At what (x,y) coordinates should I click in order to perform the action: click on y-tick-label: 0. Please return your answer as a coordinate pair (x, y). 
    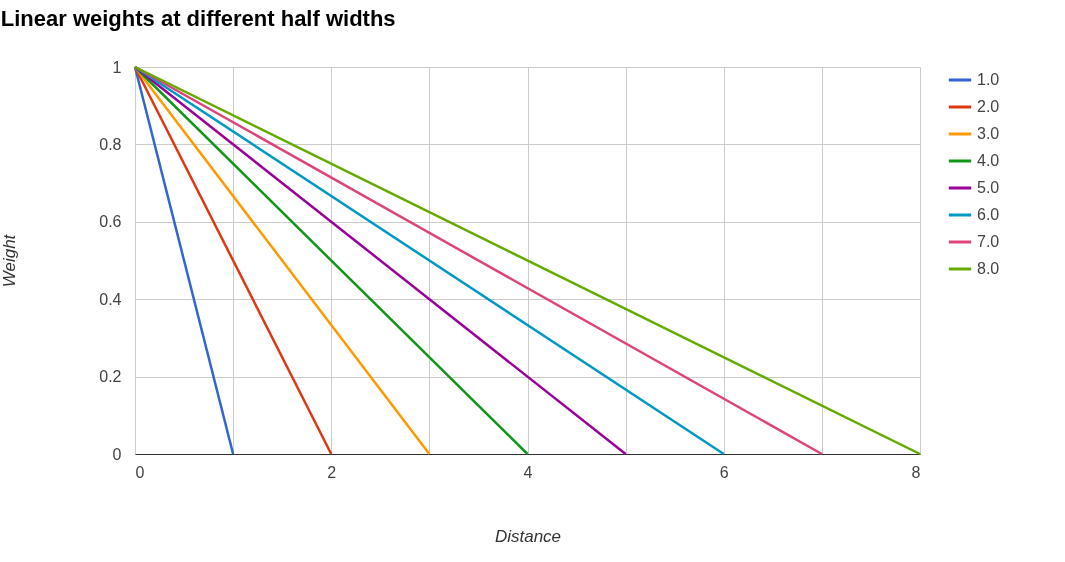
    Looking at the image, I should click on (117, 454).